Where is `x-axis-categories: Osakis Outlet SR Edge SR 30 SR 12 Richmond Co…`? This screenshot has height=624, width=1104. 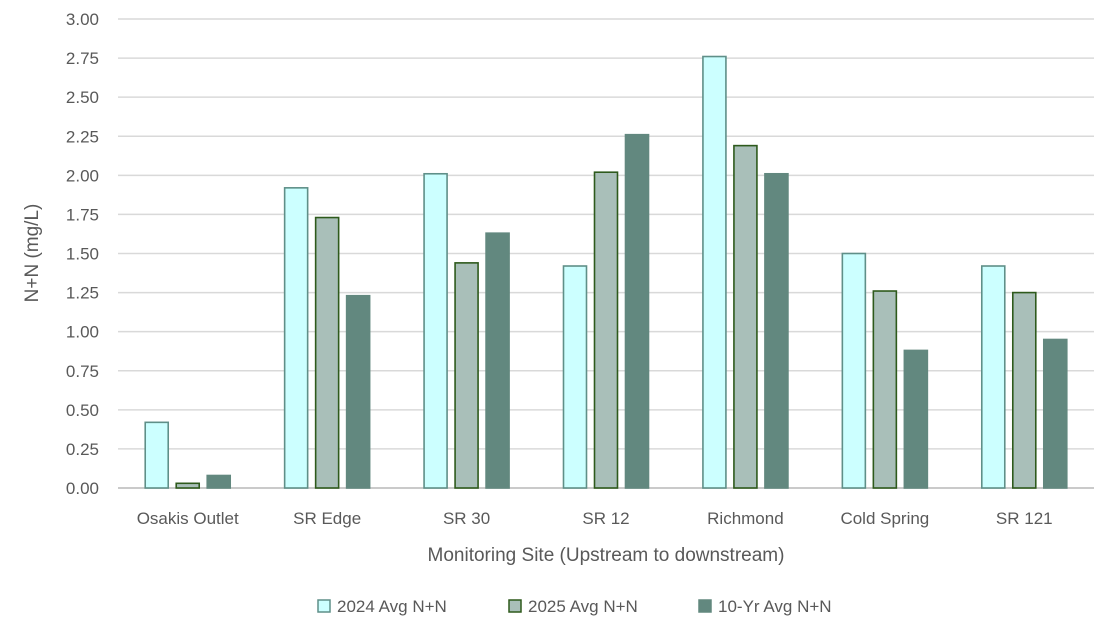 x-axis-categories: Osakis Outlet SR Edge SR 30 SR 12 Richmond Co… is located at coordinates (595, 518).